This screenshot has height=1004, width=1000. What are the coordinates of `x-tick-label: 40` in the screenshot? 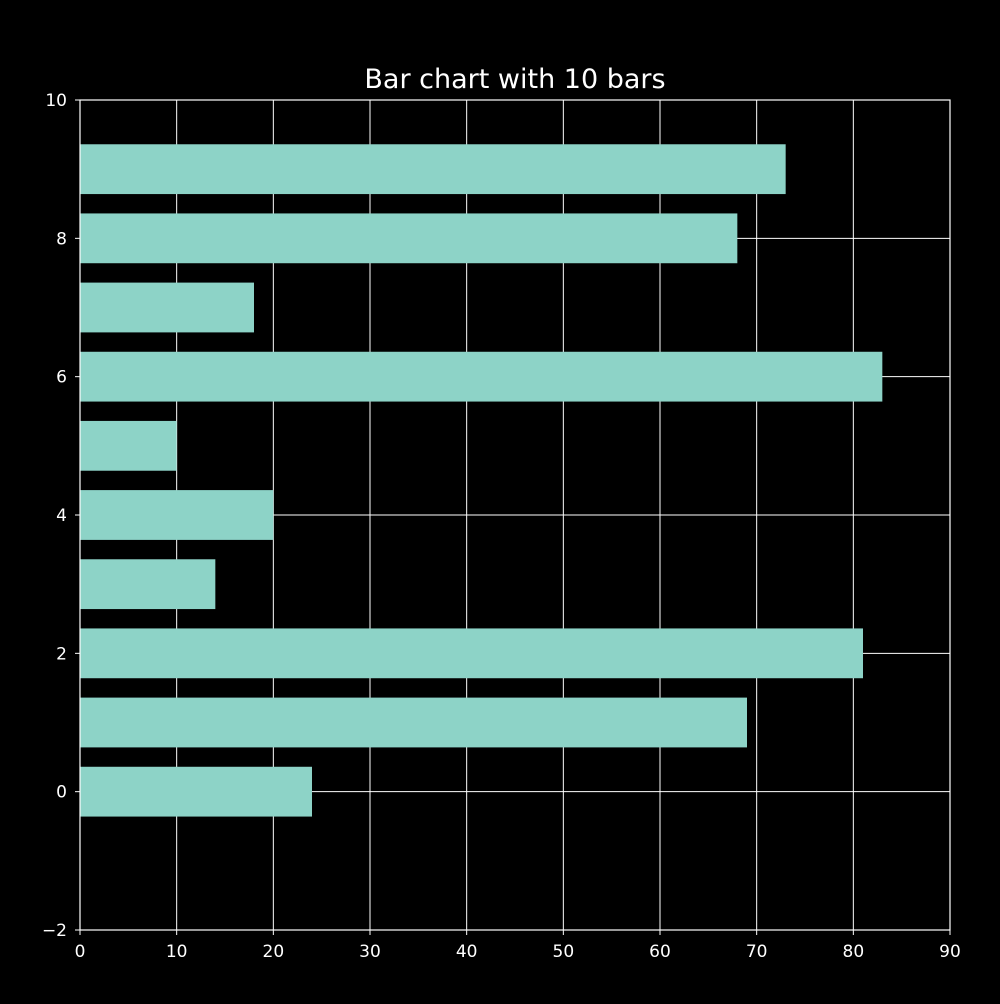 It's located at (467, 952).